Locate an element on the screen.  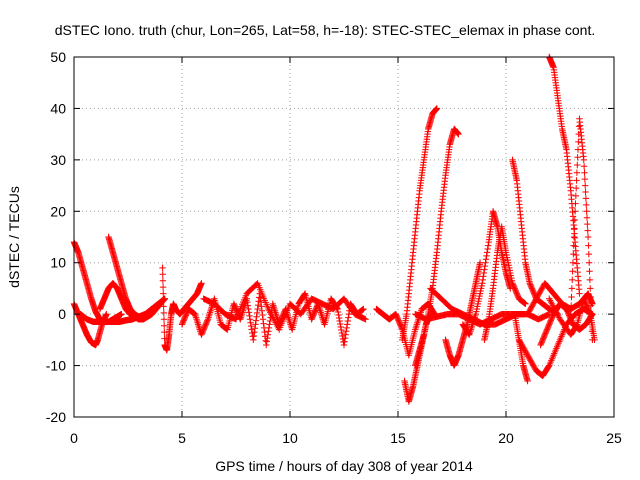
y-tick-label: -10 is located at coordinates (56, 366).